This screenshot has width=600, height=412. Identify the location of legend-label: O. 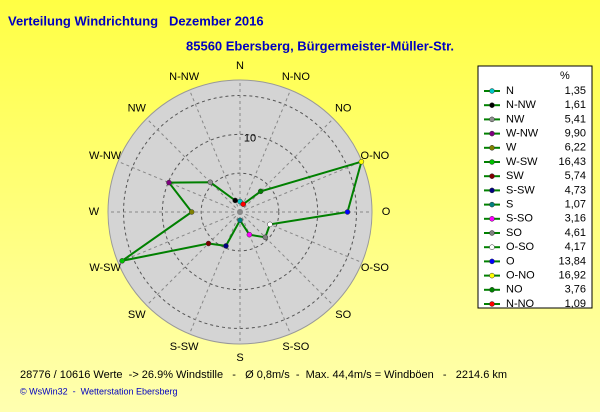
(510, 261).